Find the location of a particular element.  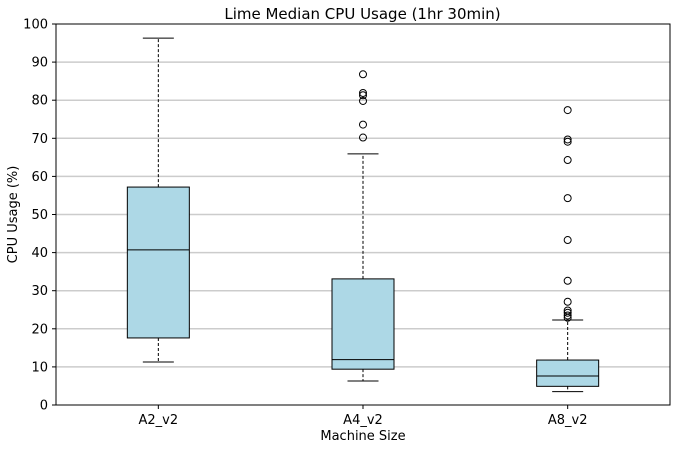

x-tick-label: A8_v2 is located at coordinates (568, 420).